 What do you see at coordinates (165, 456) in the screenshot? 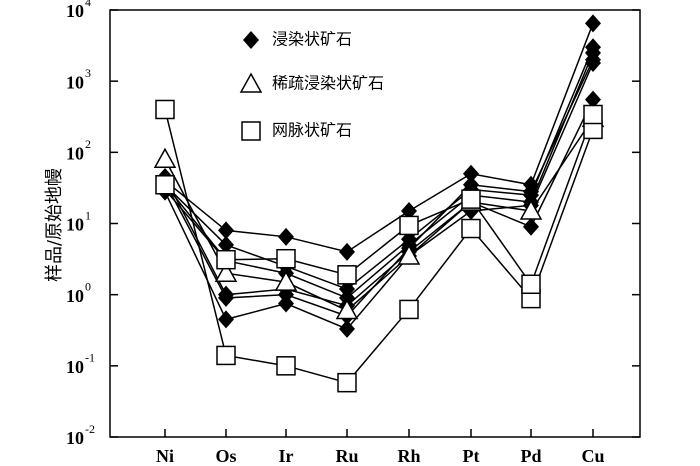
I see `x-tick-label: Ni` at bounding box center [165, 456].